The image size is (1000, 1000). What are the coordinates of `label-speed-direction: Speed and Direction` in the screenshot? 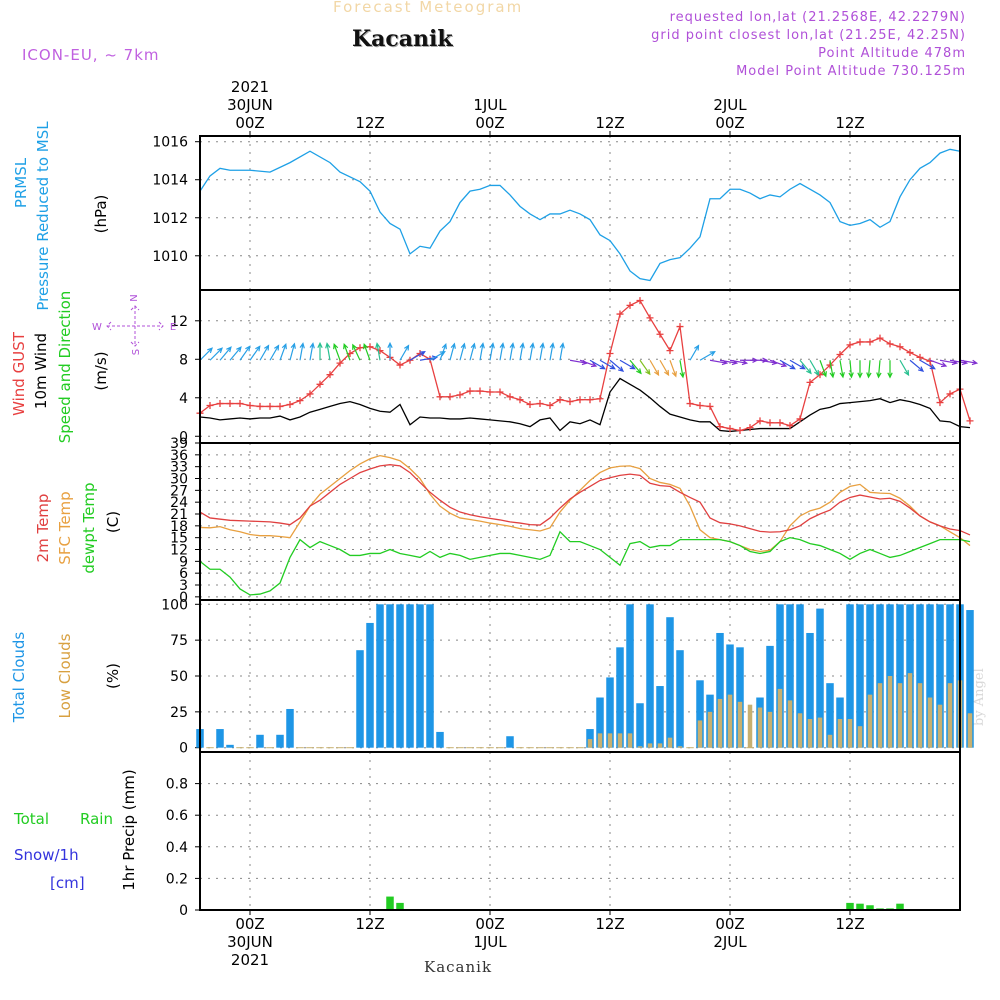 It's located at (65, 367).